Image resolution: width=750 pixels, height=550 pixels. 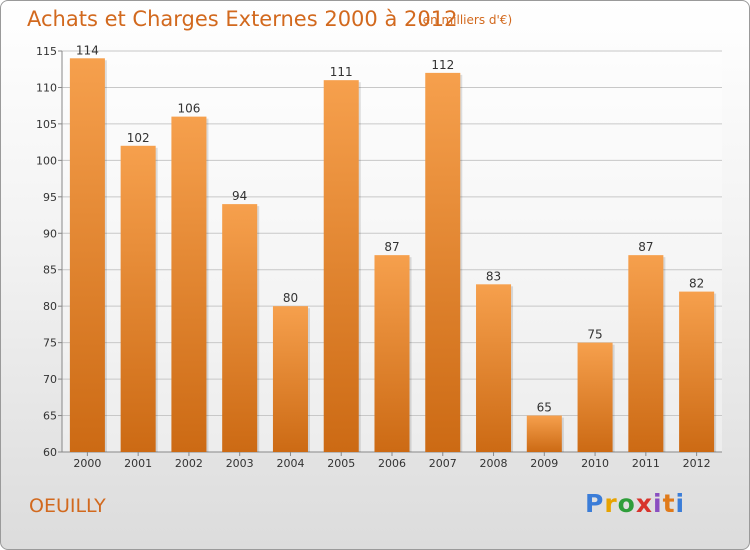 What do you see at coordinates (465, 20) in the screenshot?
I see `chart-subtitle: (en milliers d'€)` at bounding box center [465, 20].